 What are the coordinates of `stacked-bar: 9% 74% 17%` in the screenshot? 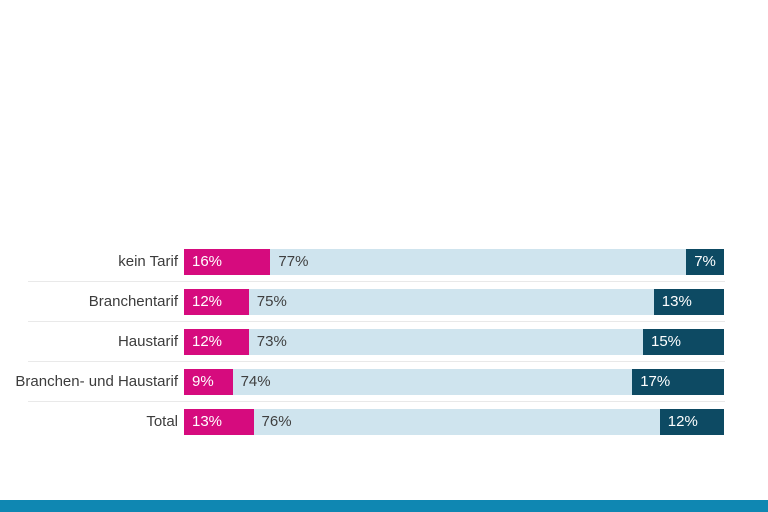 It's located at (454, 381).